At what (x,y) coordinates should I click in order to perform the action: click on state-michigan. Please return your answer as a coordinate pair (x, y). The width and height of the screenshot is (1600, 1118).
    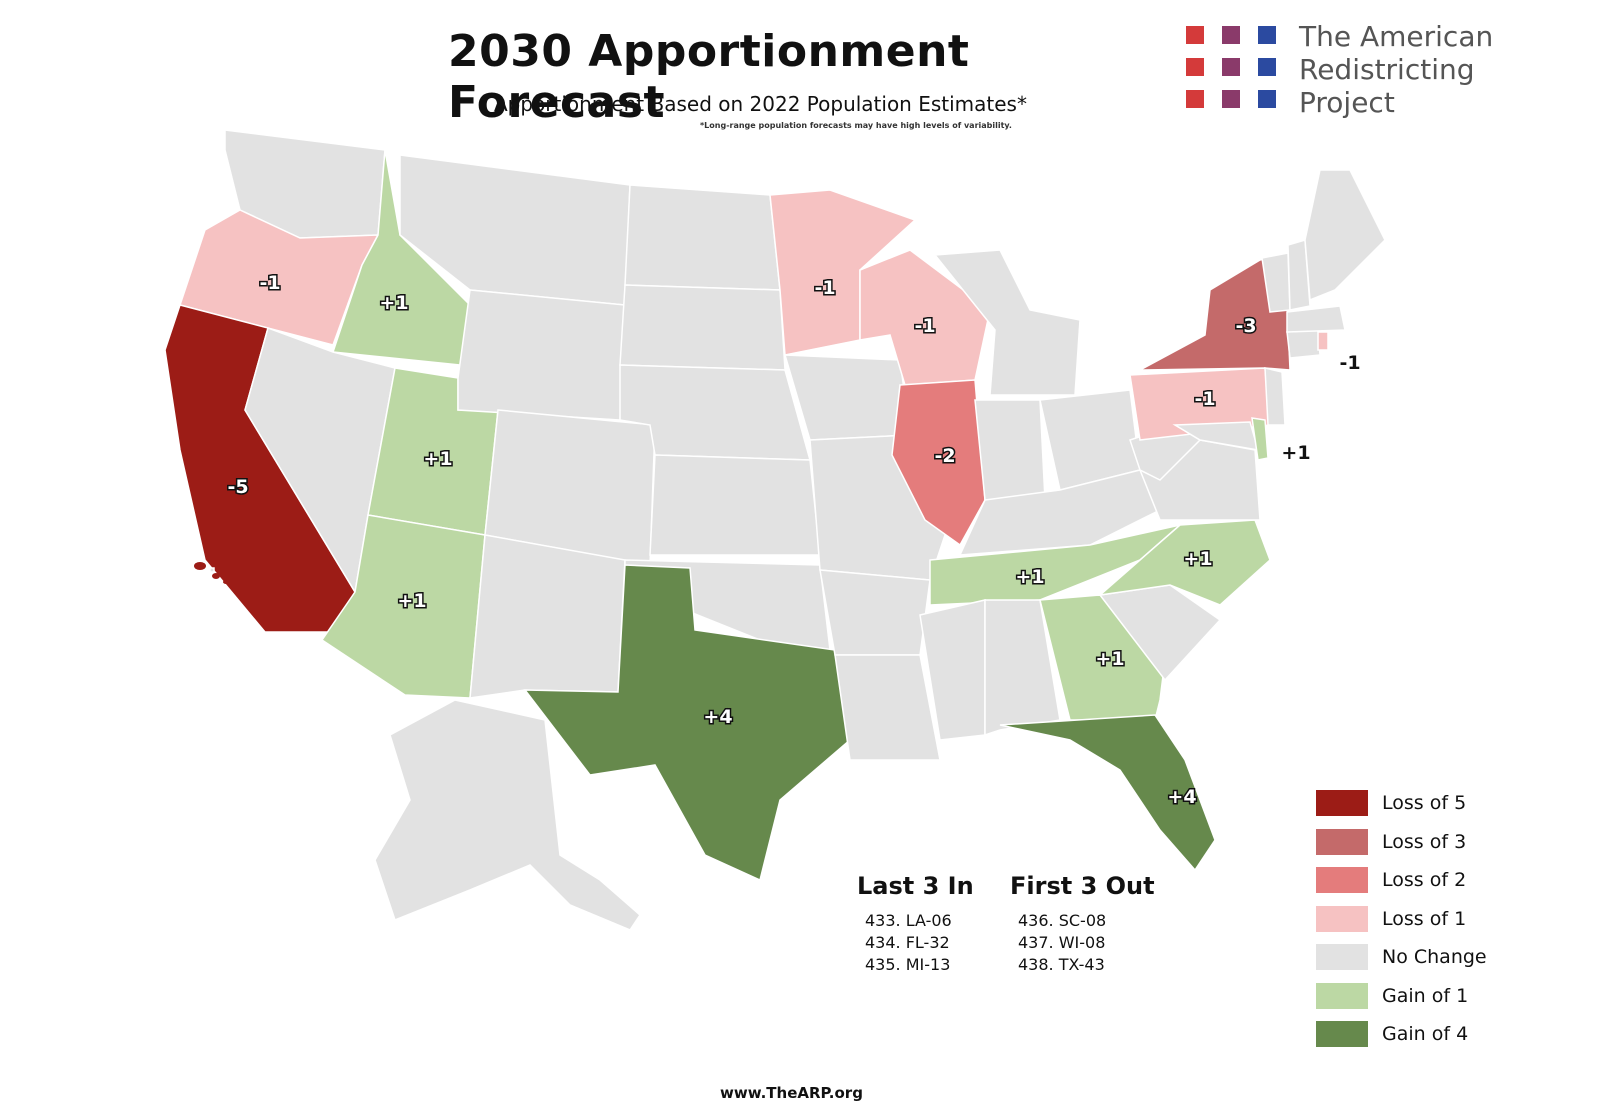
    Looking at the image, I should click on (1007, 322).